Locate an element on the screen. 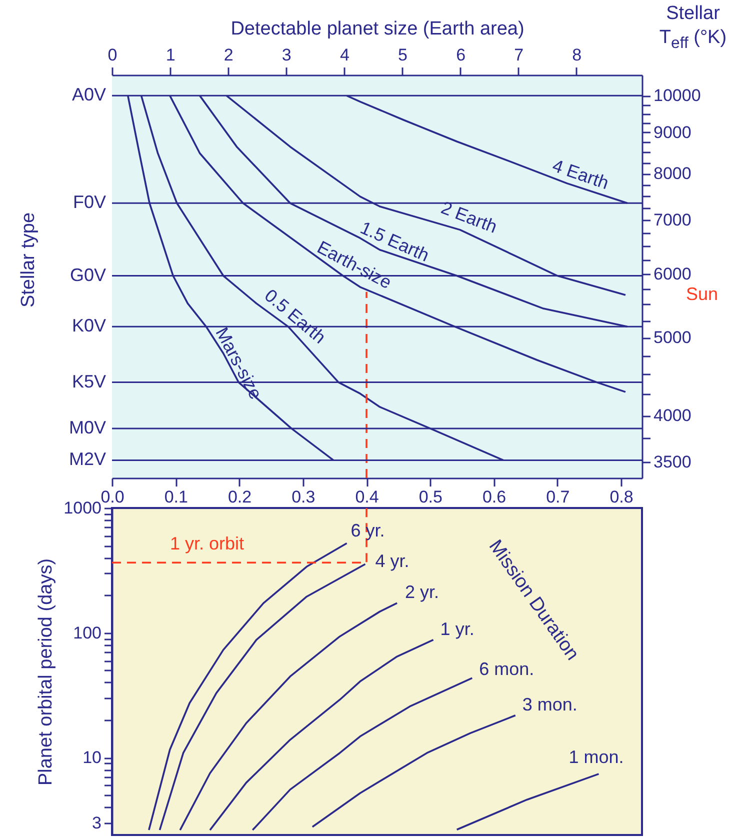 The height and width of the screenshot is (839, 734). x-tick-label: 0.3 is located at coordinates (304, 497).